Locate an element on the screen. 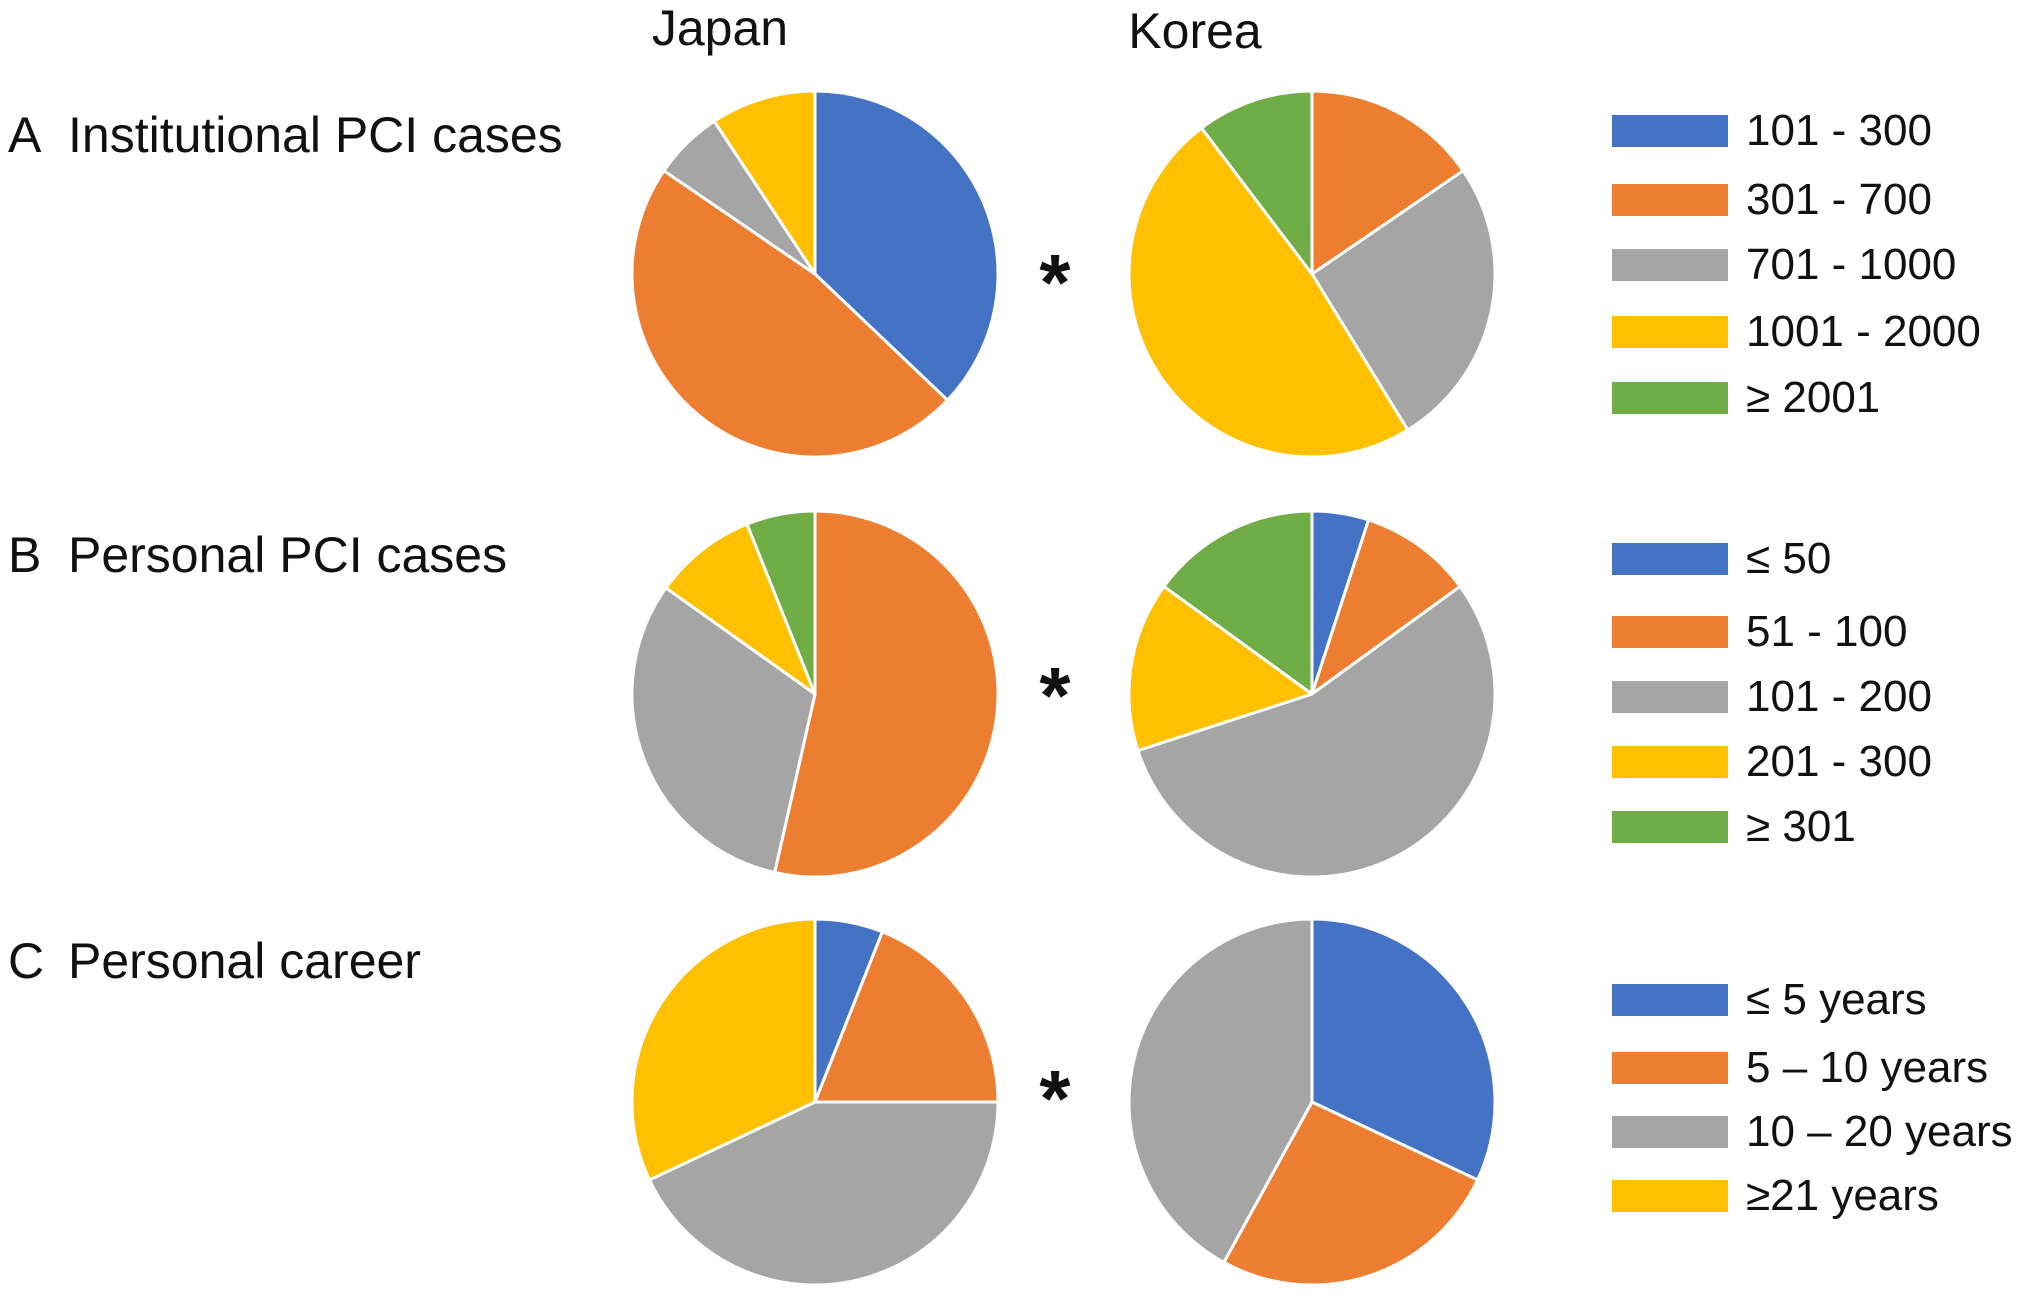 The width and height of the screenshot is (2030, 1307). panel-title: Personal PCI cases is located at coordinates (287, 555).